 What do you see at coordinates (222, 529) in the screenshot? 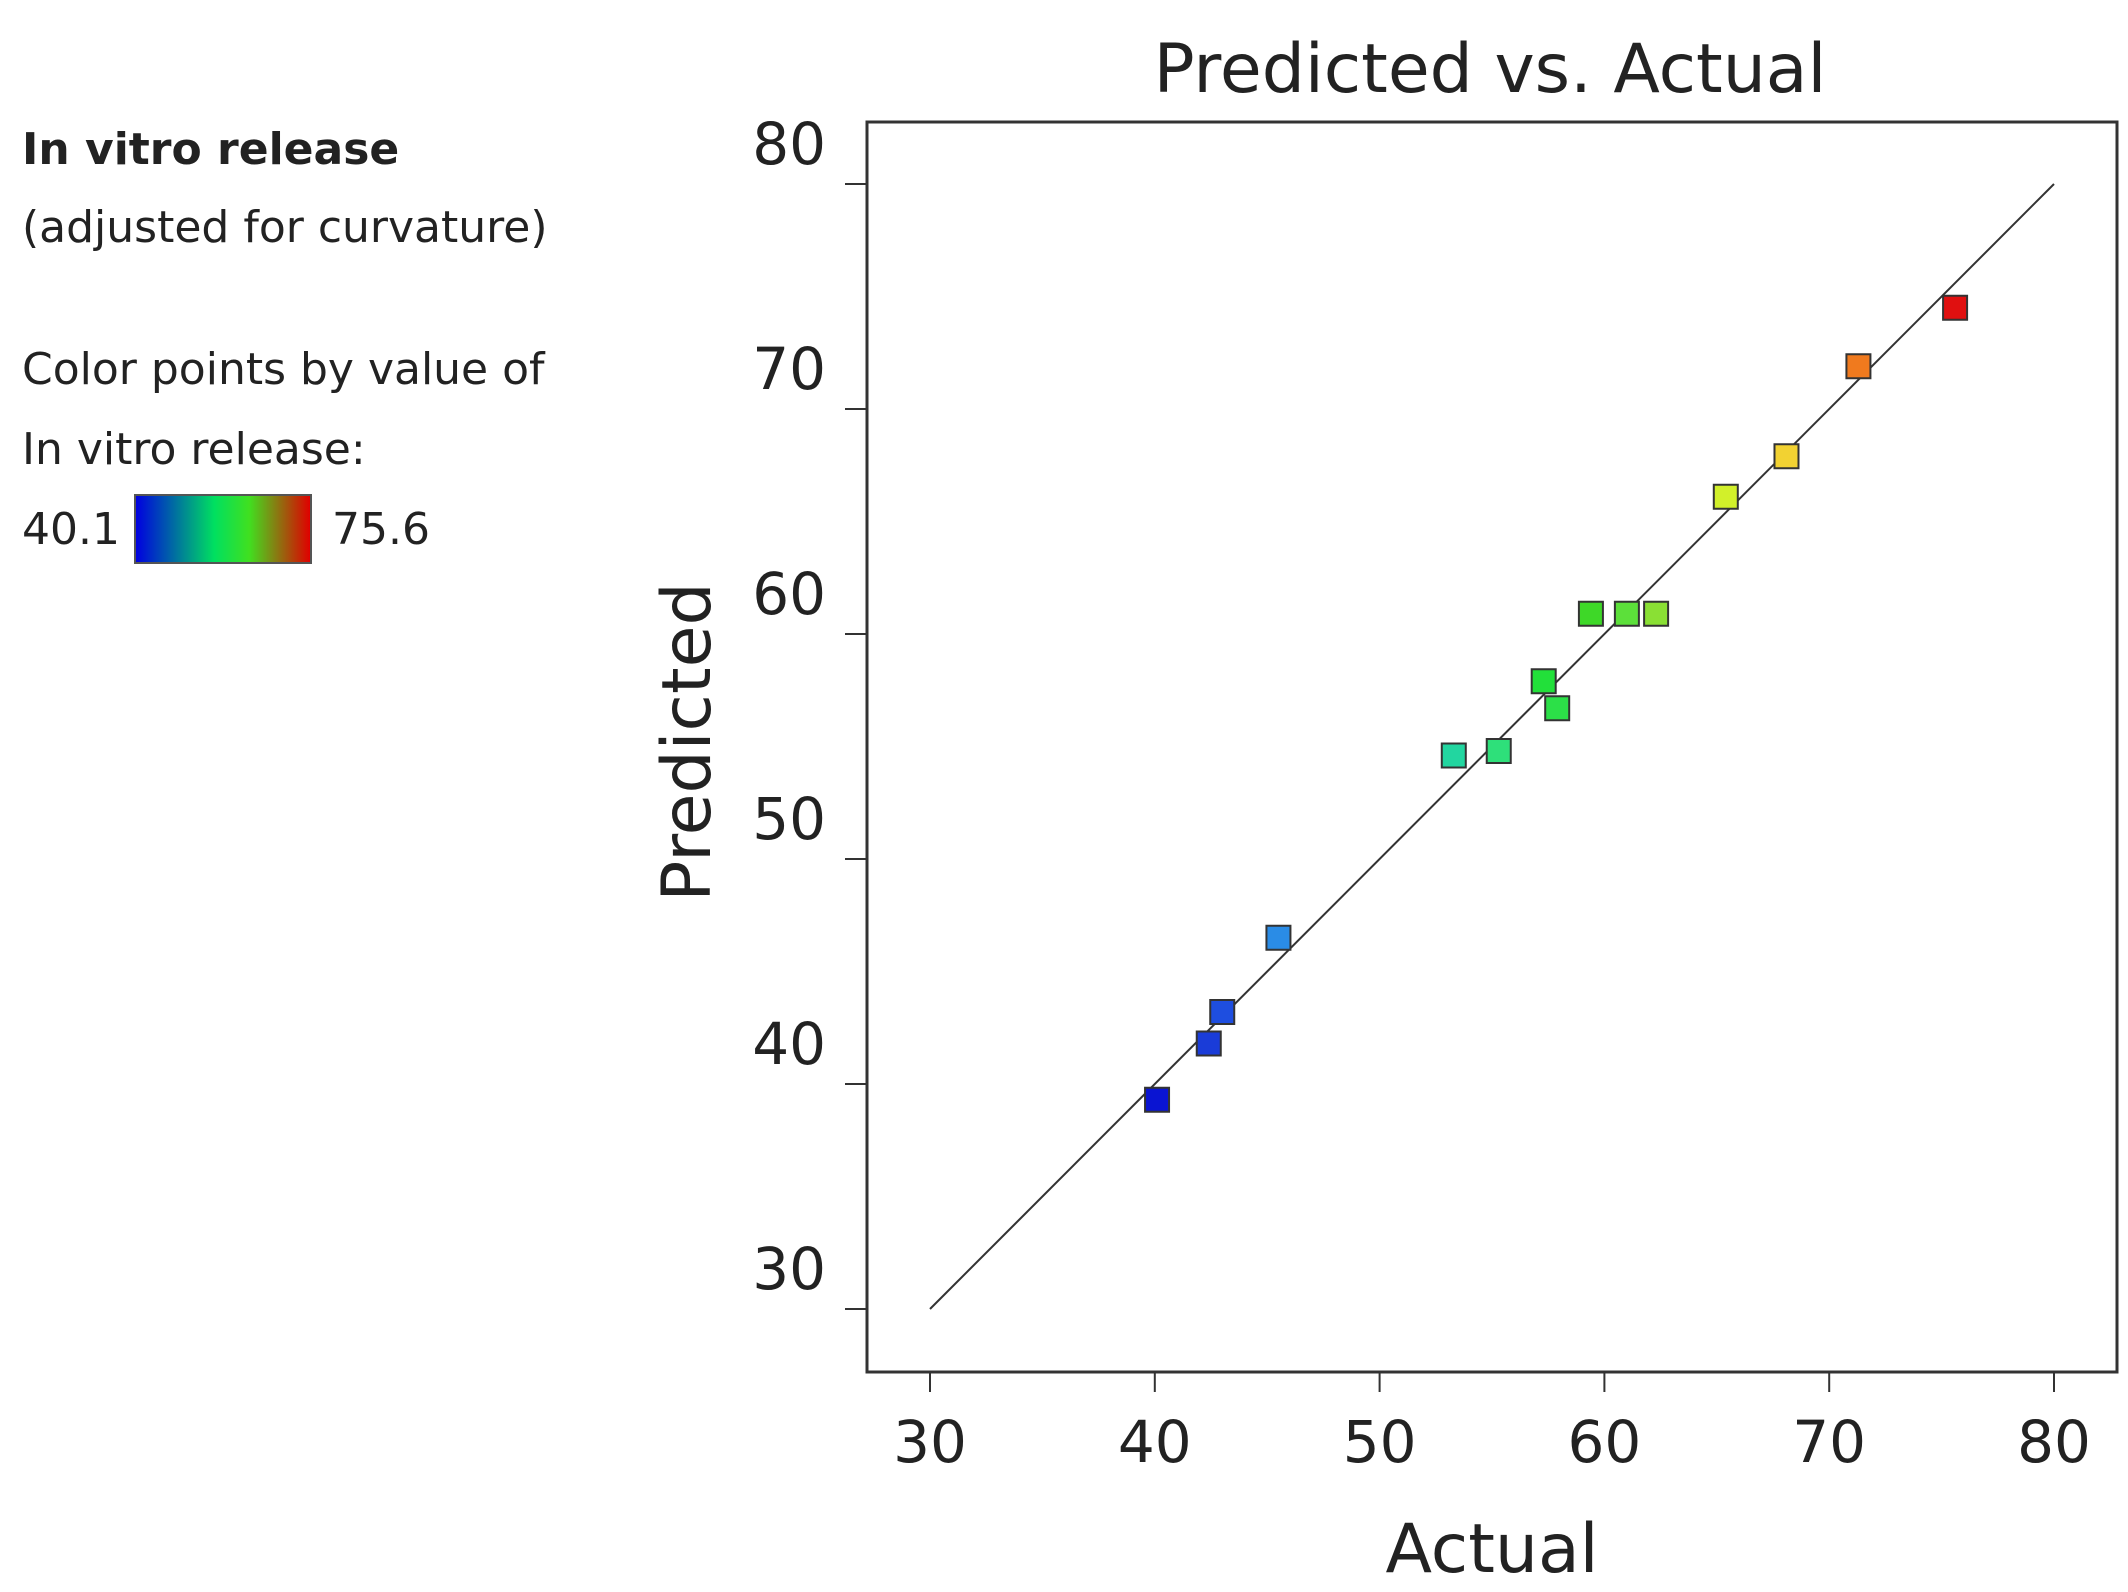
I see `color-gradient-bar` at bounding box center [222, 529].